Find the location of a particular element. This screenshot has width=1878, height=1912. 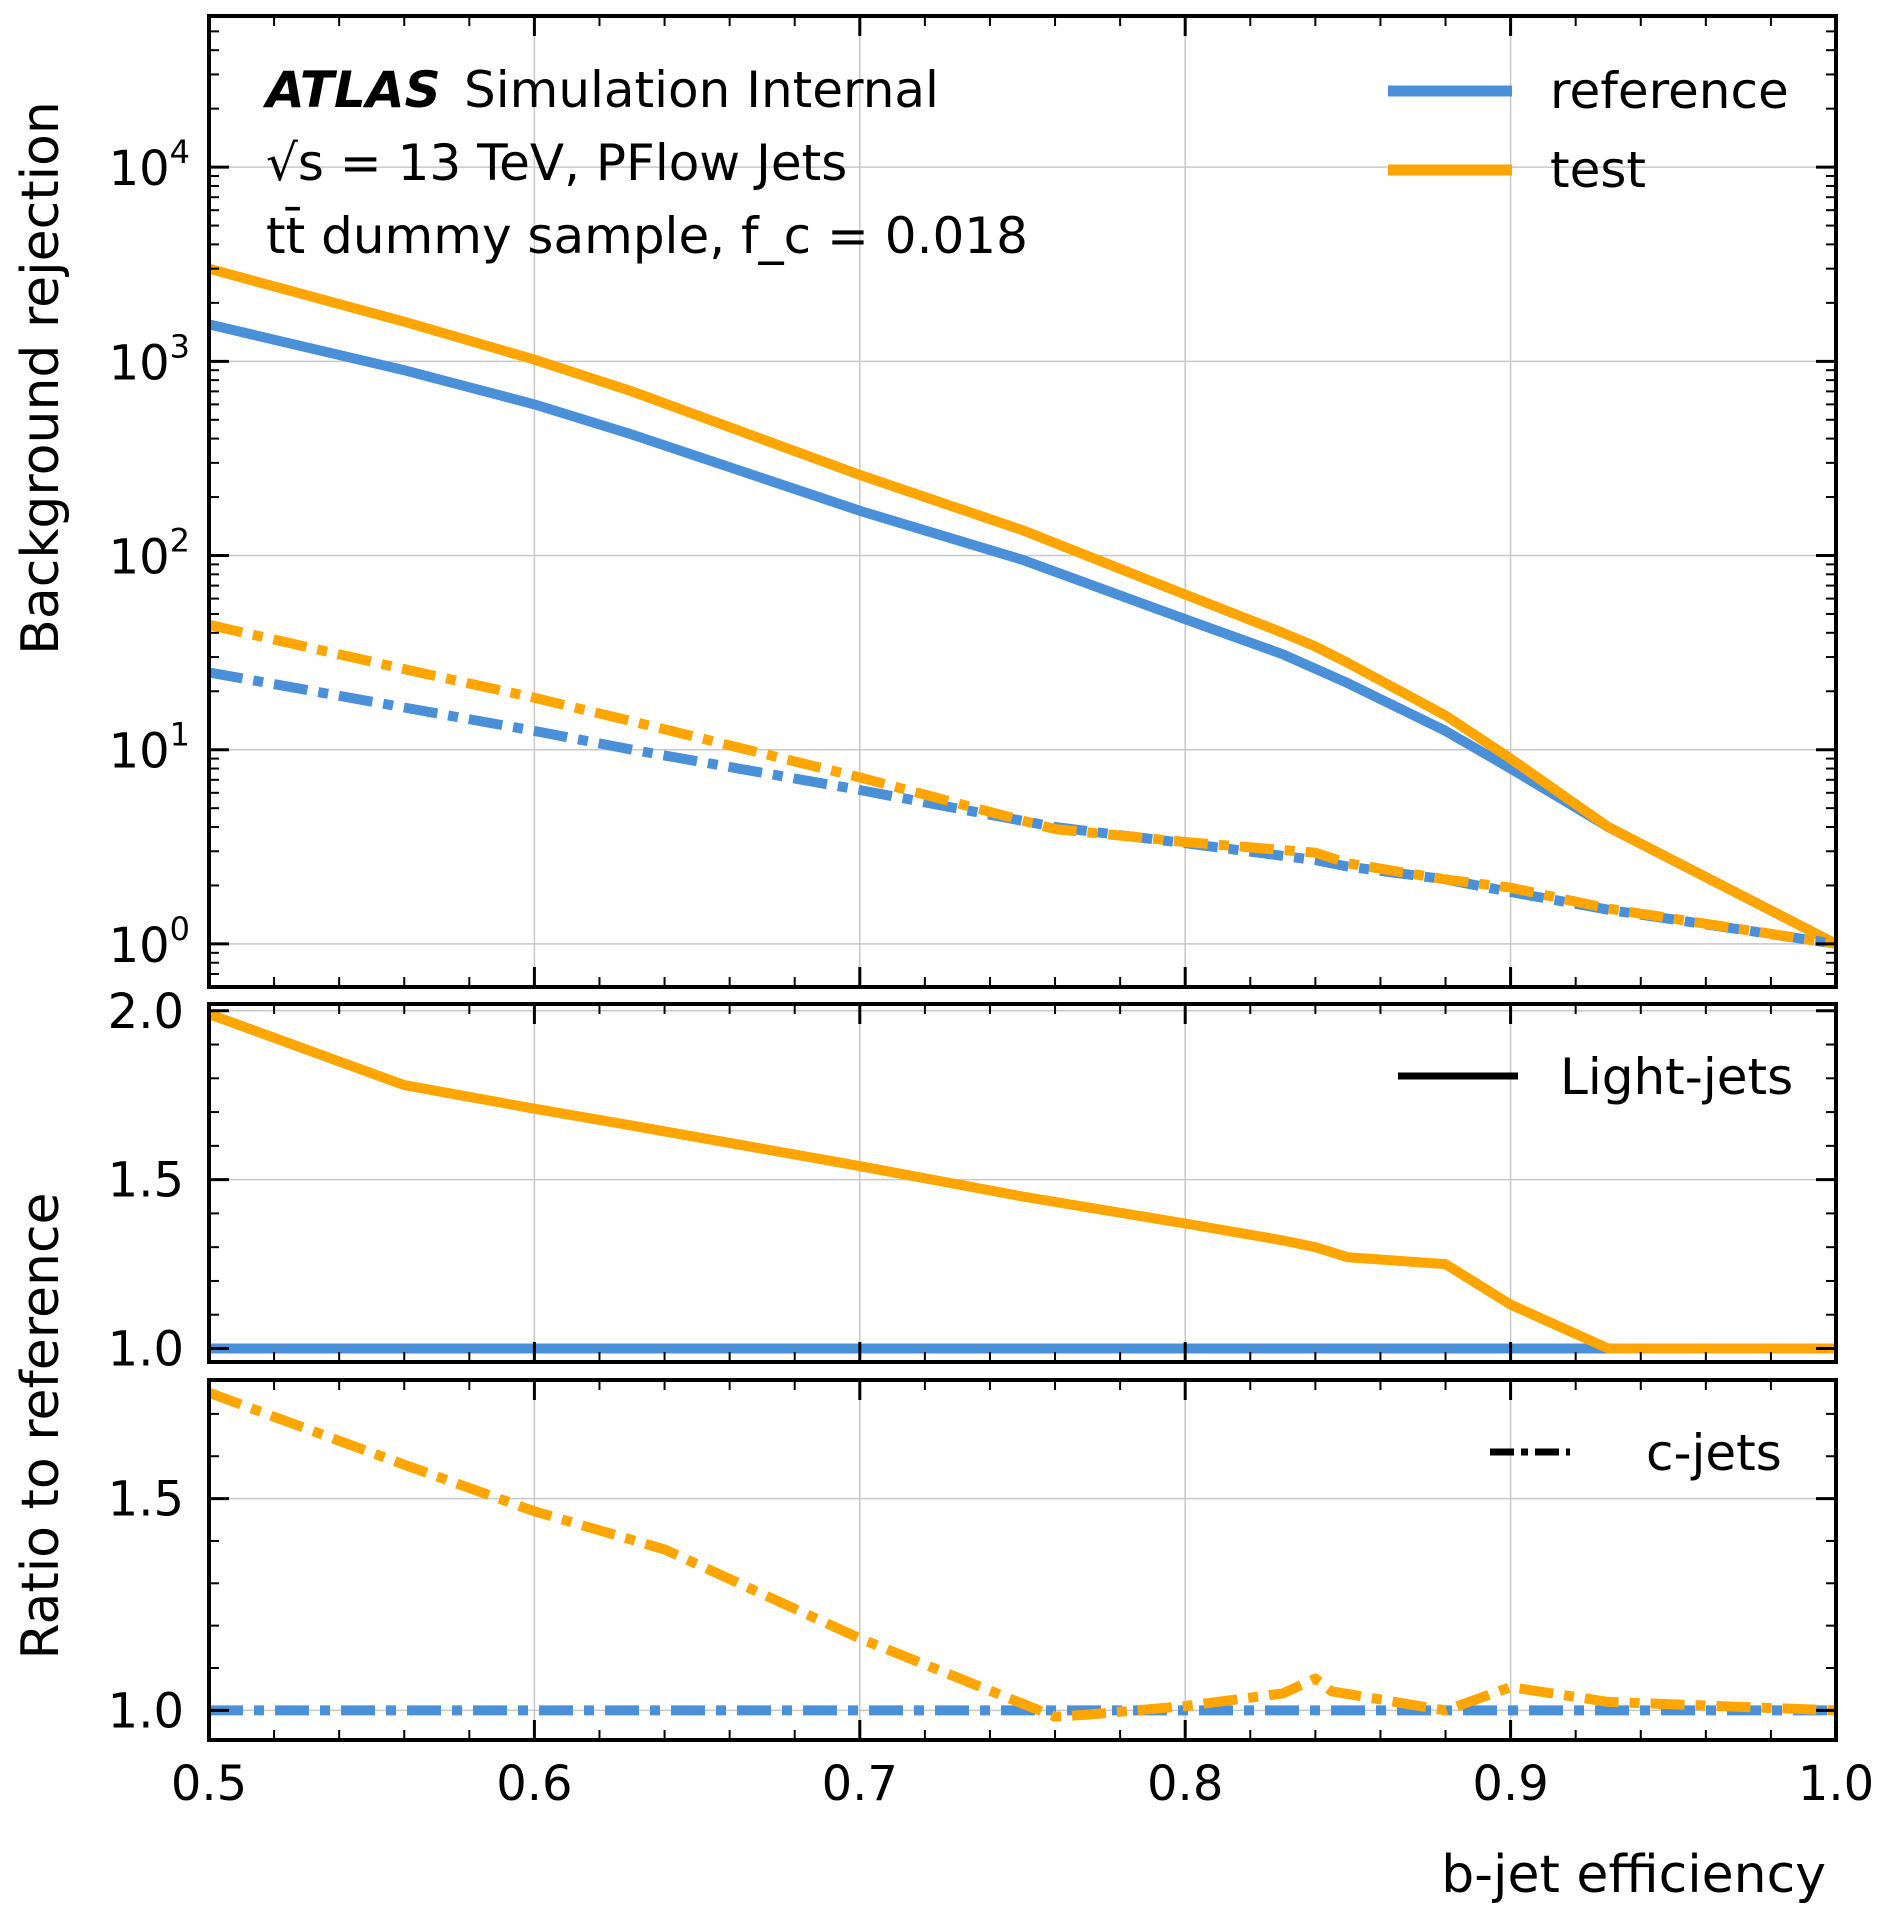

y-axis-title-main: Background rejection is located at coordinates (41, 378).